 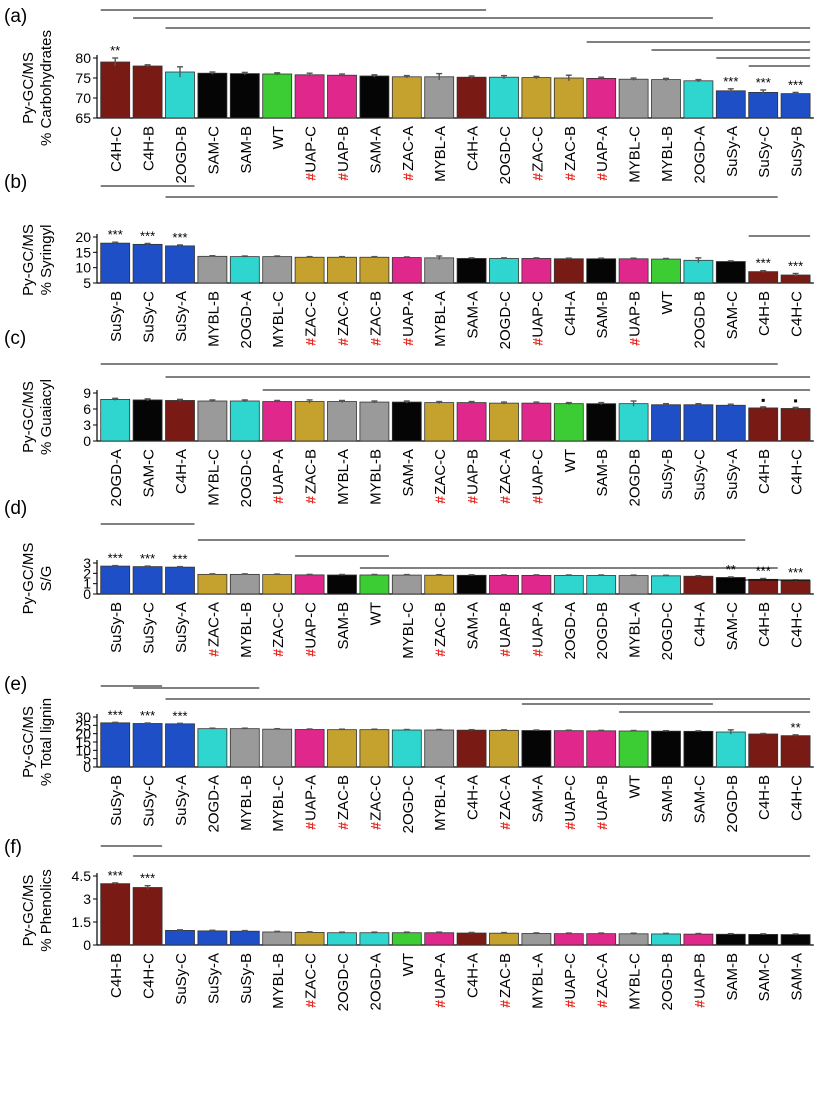 I want to click on category-label: SAM-A, so click(x=537, y=799).